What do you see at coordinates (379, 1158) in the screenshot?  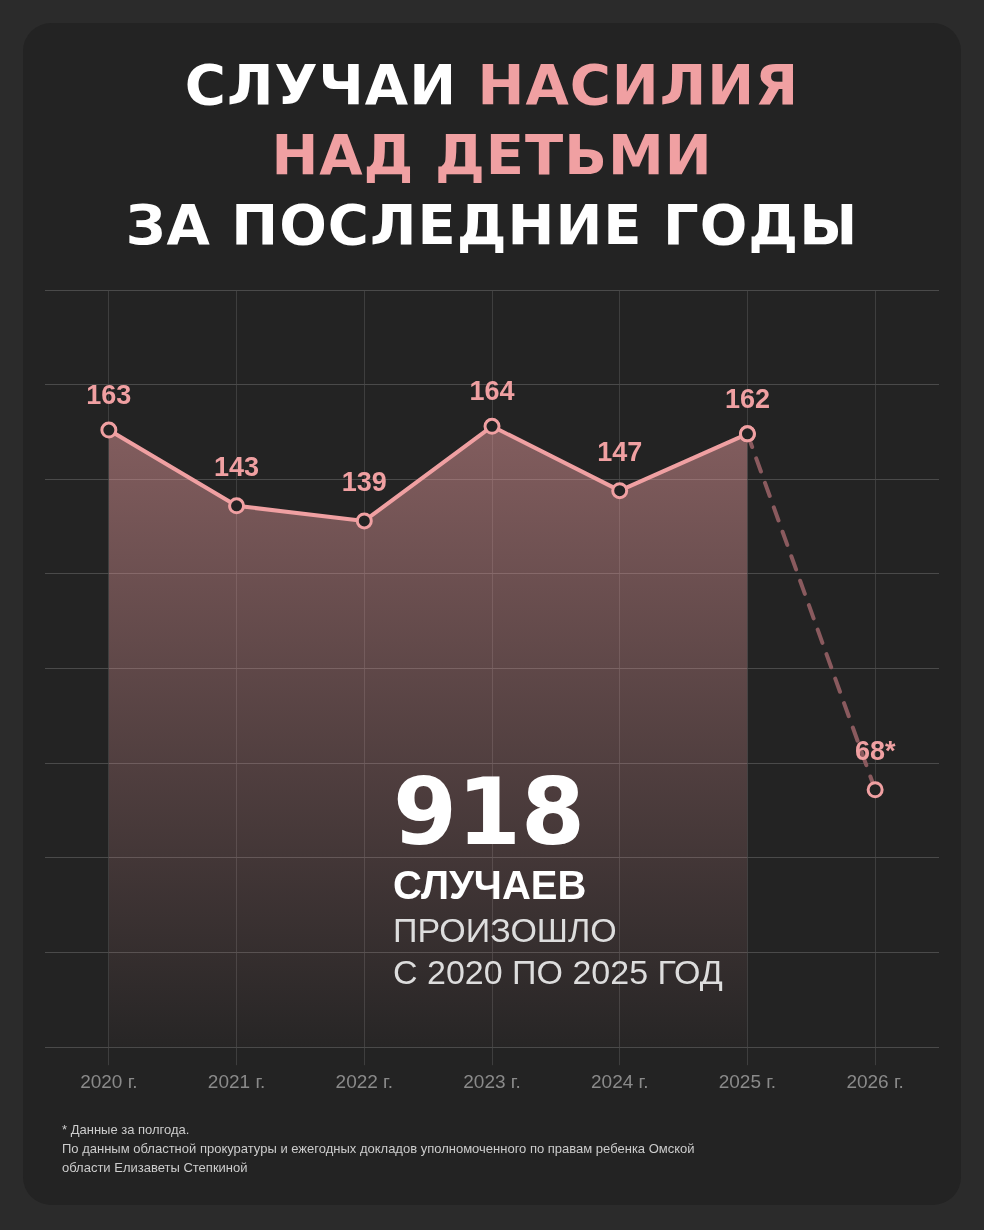 I see `text: По данным областной прокуратуры и ежегодных докладов уполномоченного по правам ребенка Омской области Елизаветы Степкиной` at bounding box center [379, 1158].